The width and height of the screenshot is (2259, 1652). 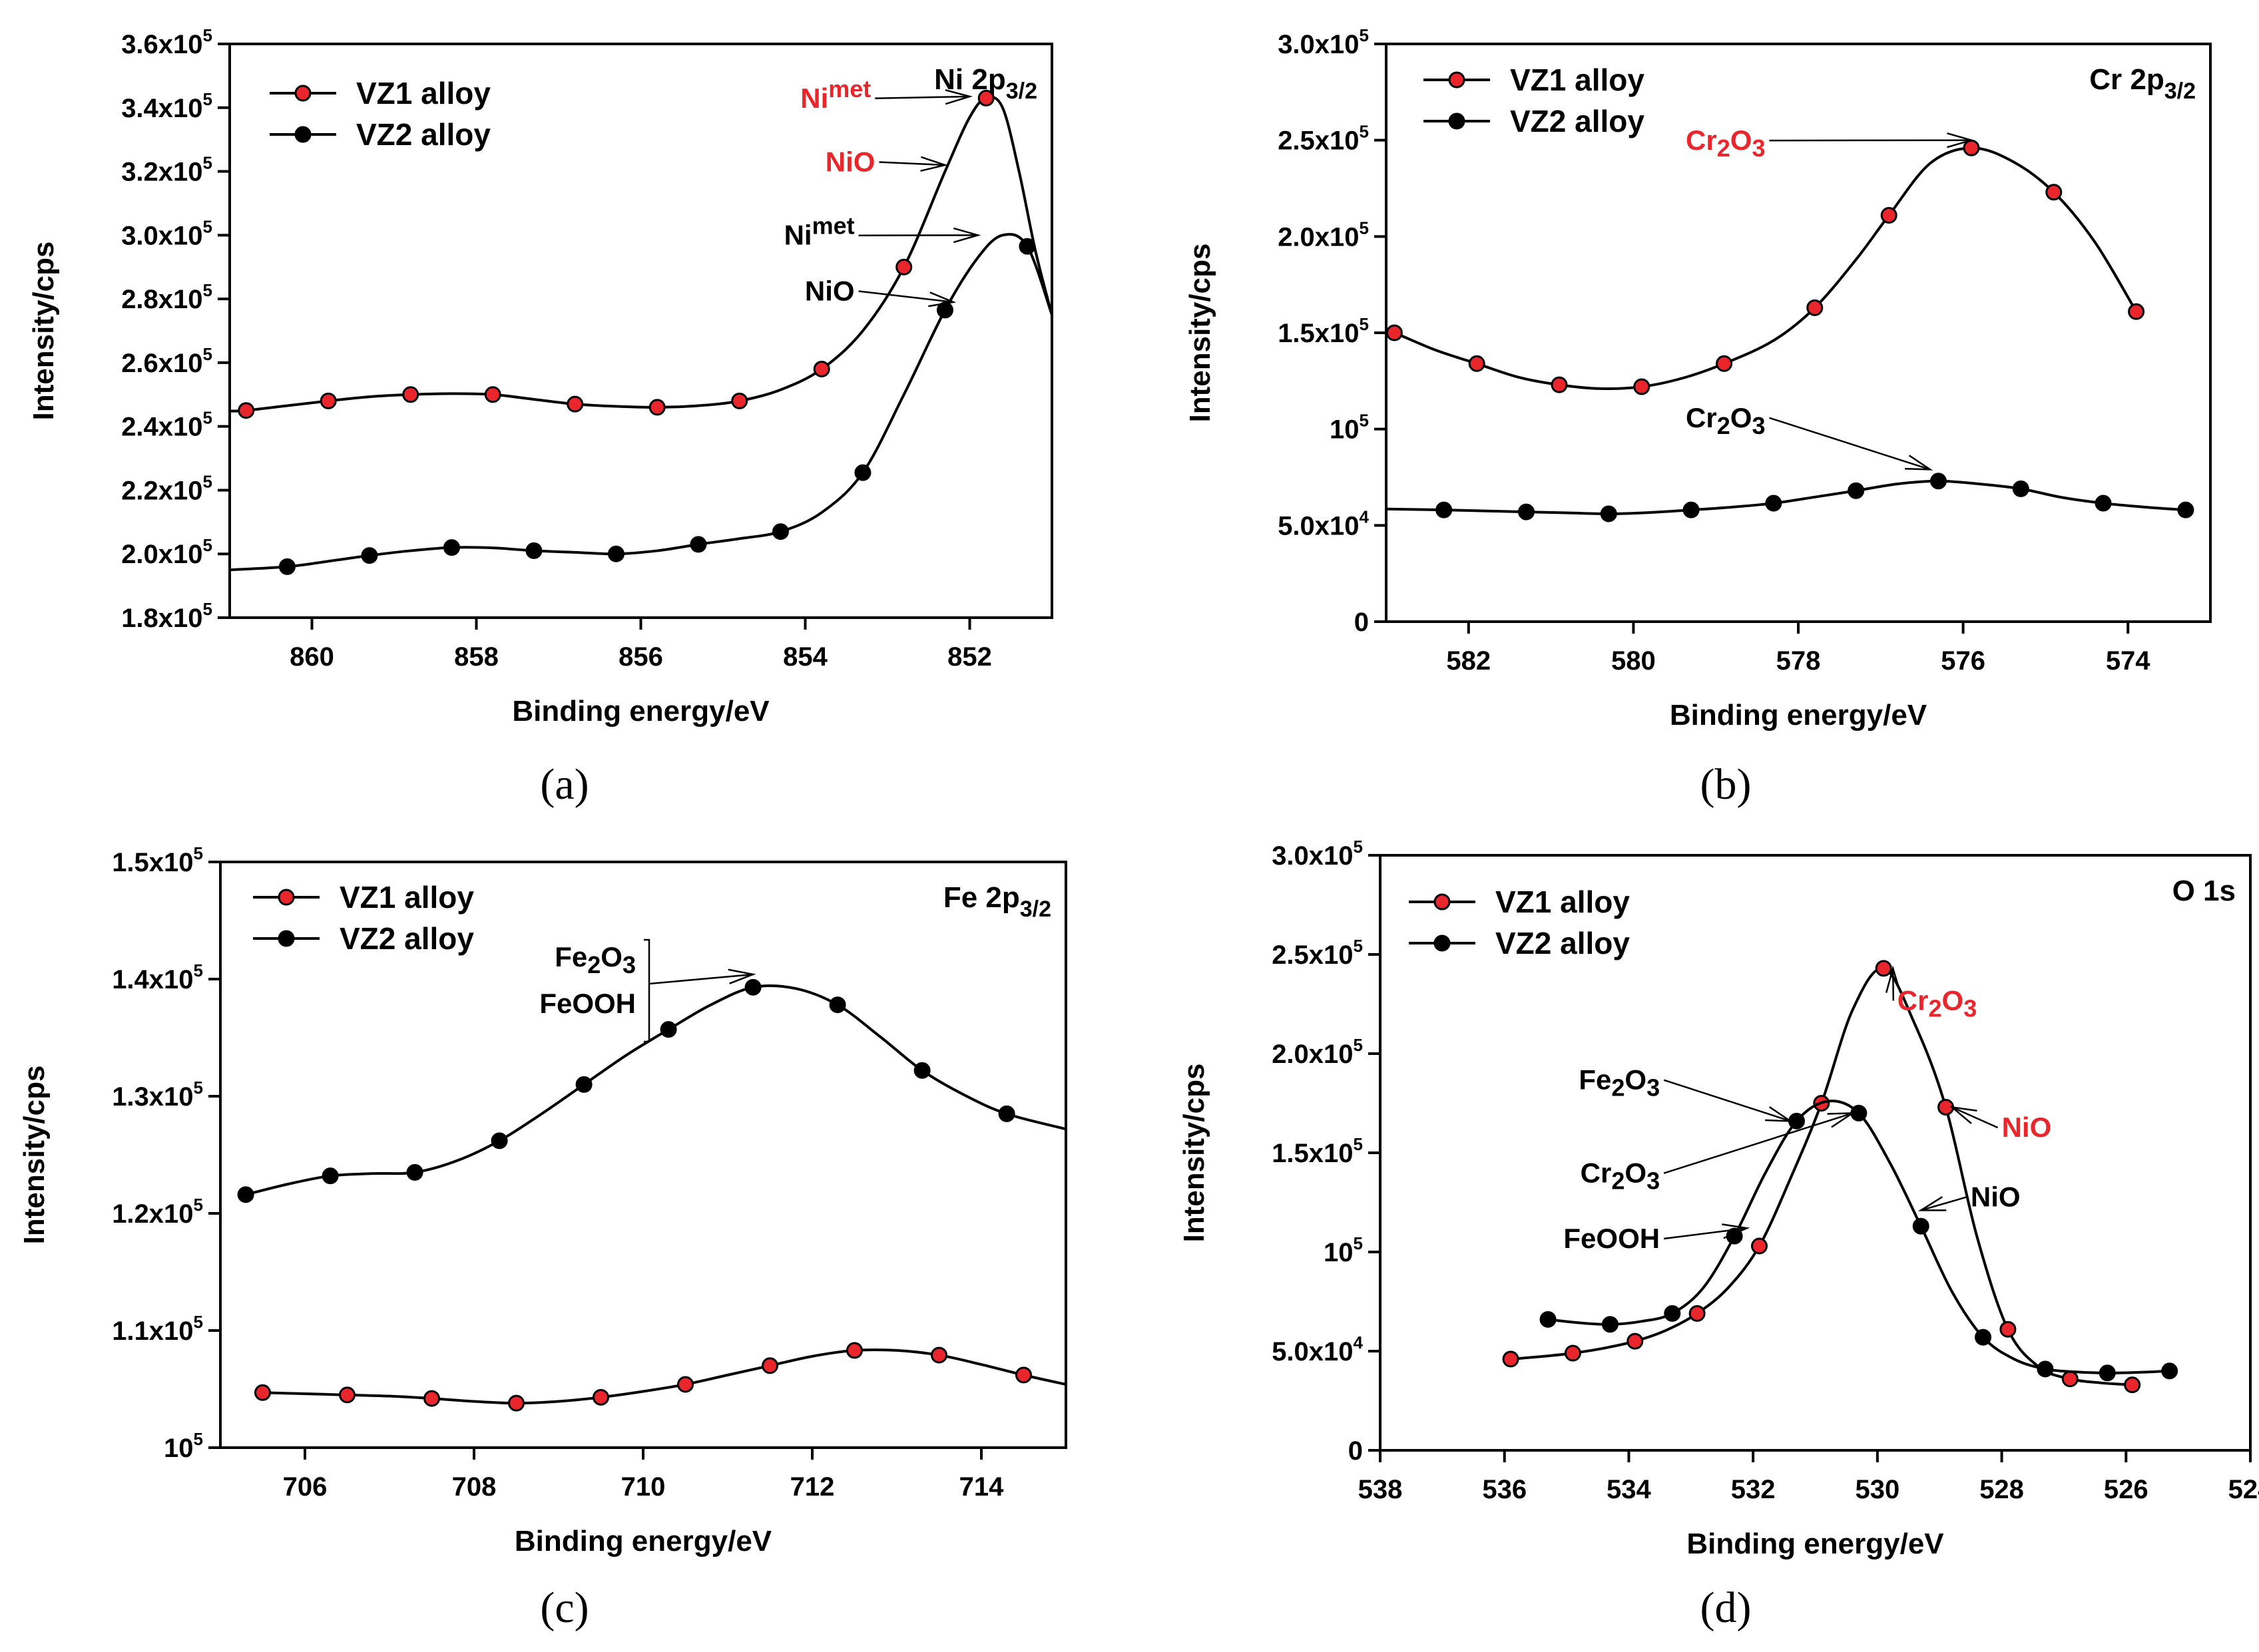 What do you see at coordinates (166, 552) in the screenshot?
I see `y-tick-label: 2.0x10⁵` at bounding box center [166, 552].